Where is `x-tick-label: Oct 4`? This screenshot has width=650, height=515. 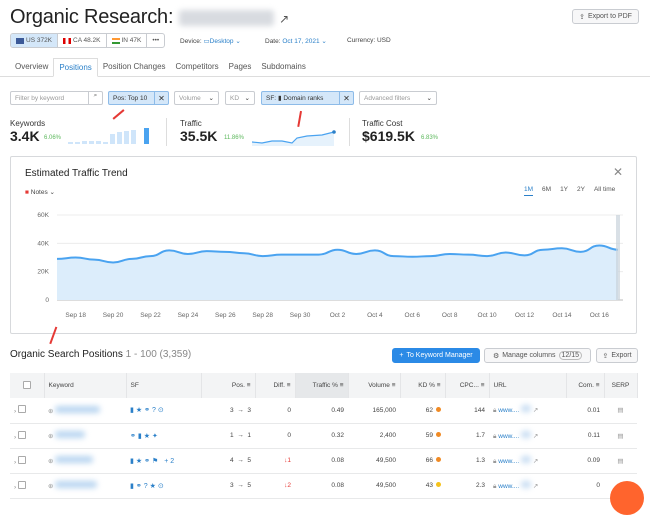 x-tick-label: Oct 4 is located at coordinates (375, 315).